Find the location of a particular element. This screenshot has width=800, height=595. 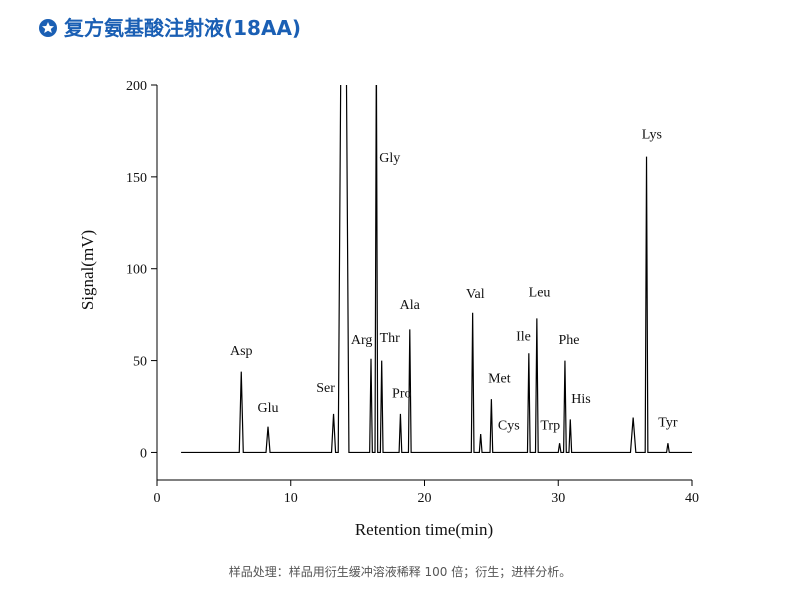

x-tick-label: 10 is located at coordinates (291, 498).